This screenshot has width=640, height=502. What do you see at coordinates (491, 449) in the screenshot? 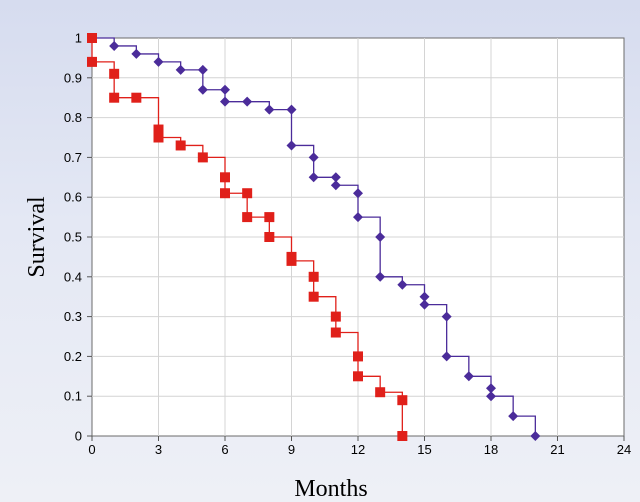
I see `x-tick-label: 18` at bounding box center [491, 449].